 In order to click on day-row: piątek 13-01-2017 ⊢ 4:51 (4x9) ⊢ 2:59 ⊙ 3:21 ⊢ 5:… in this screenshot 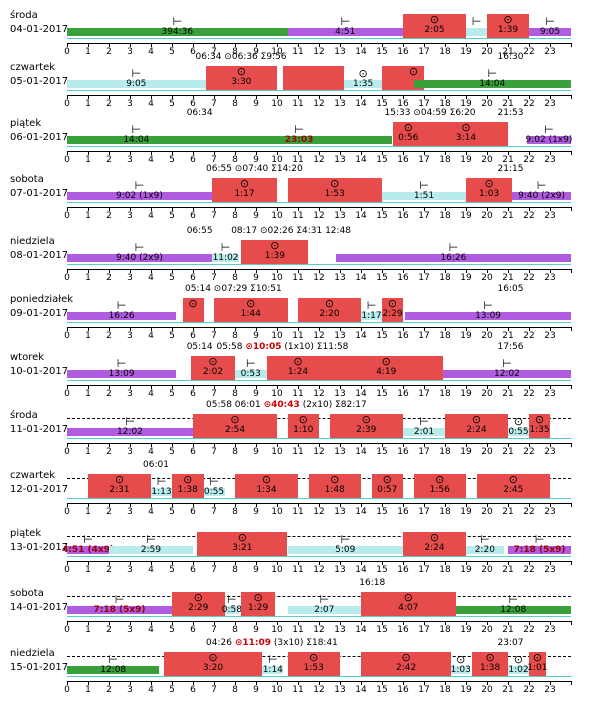, I will do `click(300, 556)`.